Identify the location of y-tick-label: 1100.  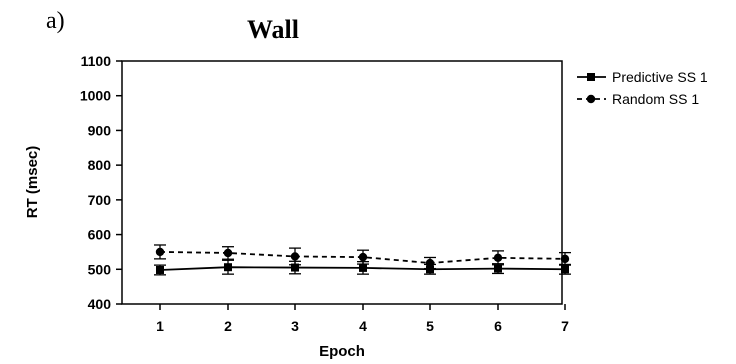
(96, 61).